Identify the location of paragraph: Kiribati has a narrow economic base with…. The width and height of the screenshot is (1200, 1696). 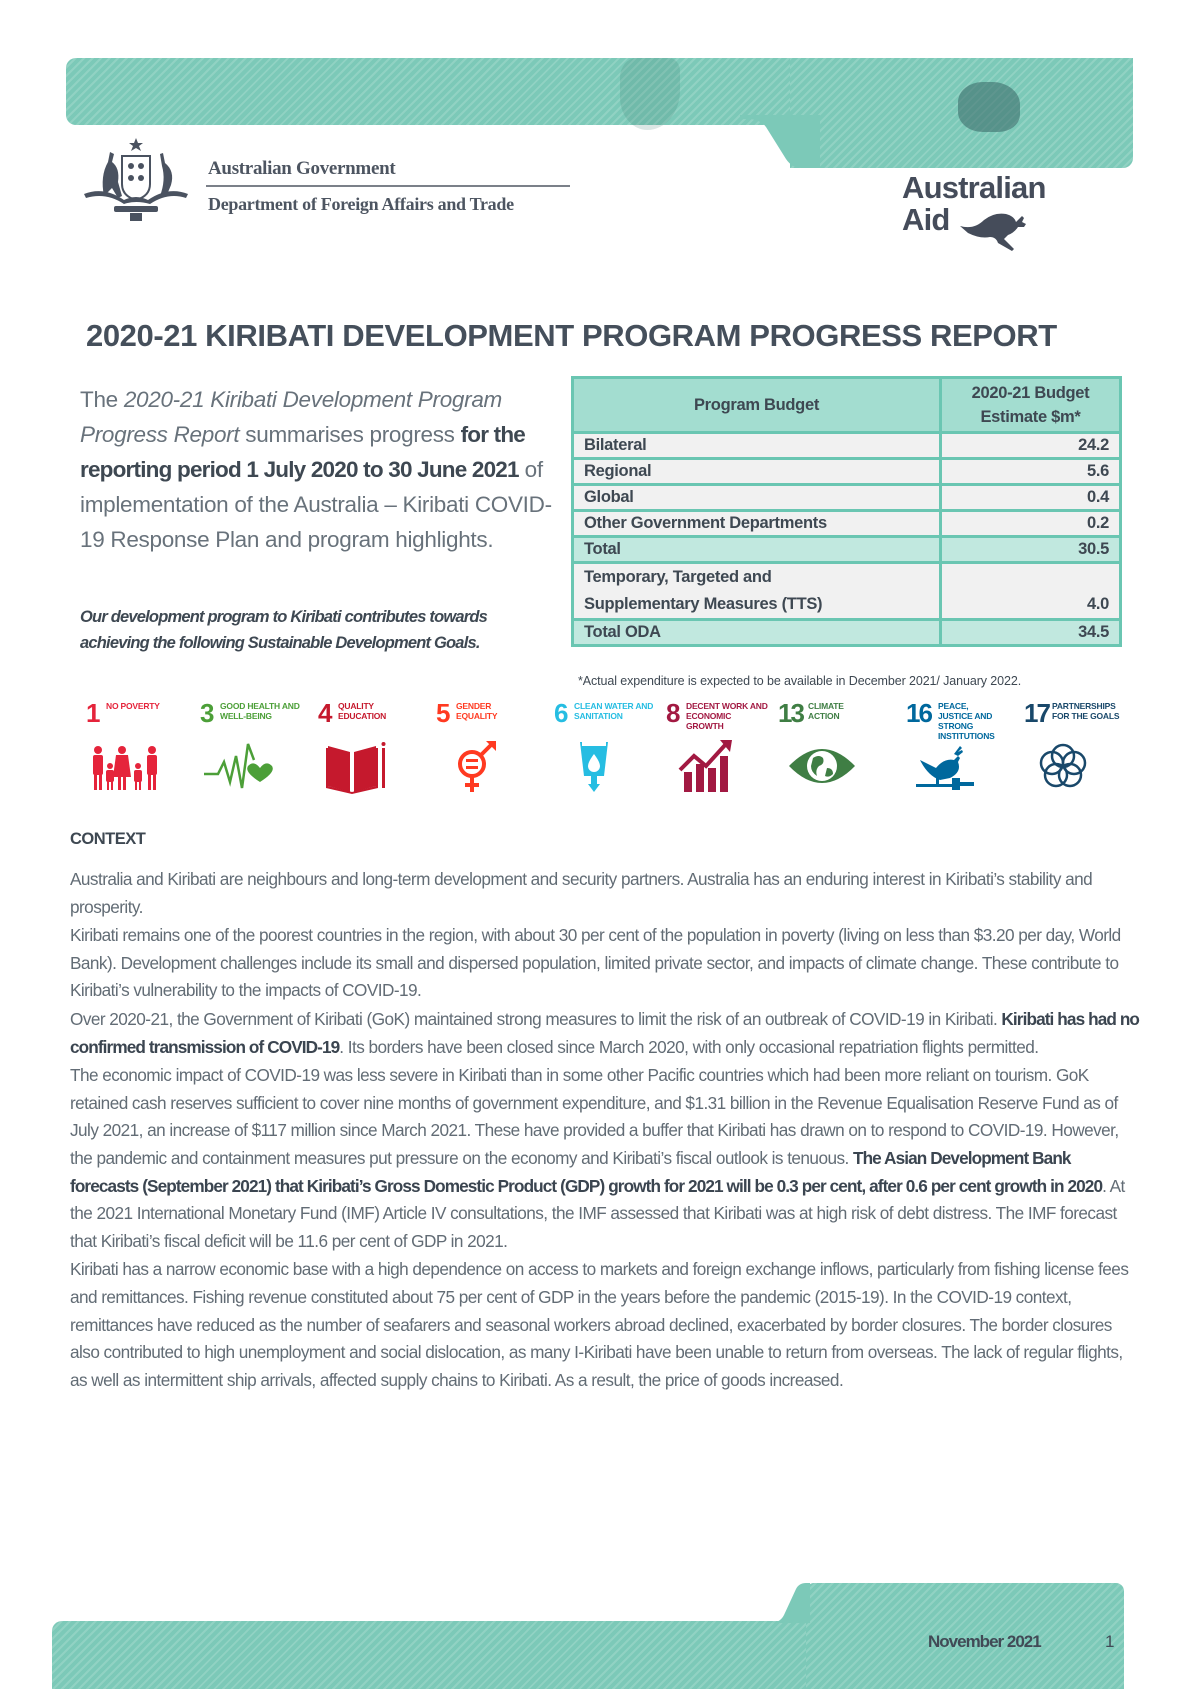
(599, 1324).